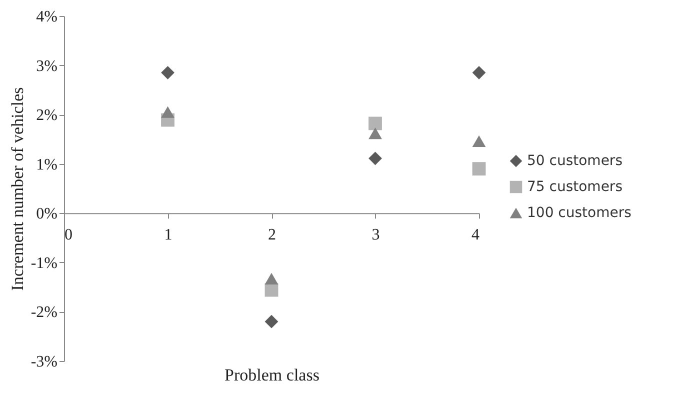 This screenshot has height=400, width=683. Describe the element at coordinates (47, 165) in the screenshot. I see `y-tick-label: 1%` at that location.